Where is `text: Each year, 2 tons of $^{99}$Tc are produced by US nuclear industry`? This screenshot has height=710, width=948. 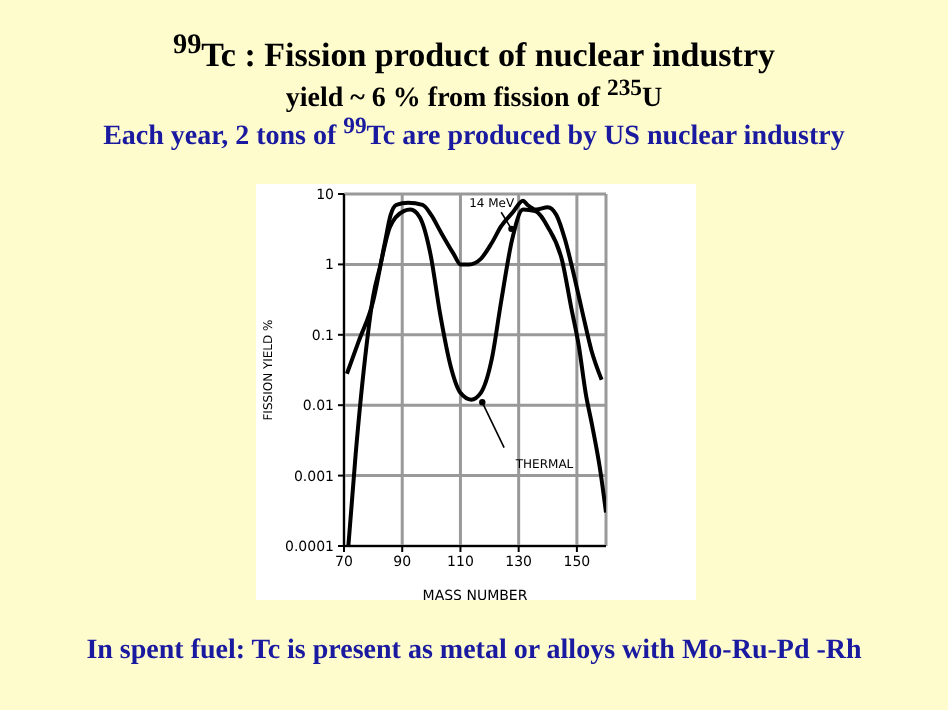 text: Each year, 2 tons of $^{99}$Tc are produced by US nuclear industry is located at coordinates (474, 132).